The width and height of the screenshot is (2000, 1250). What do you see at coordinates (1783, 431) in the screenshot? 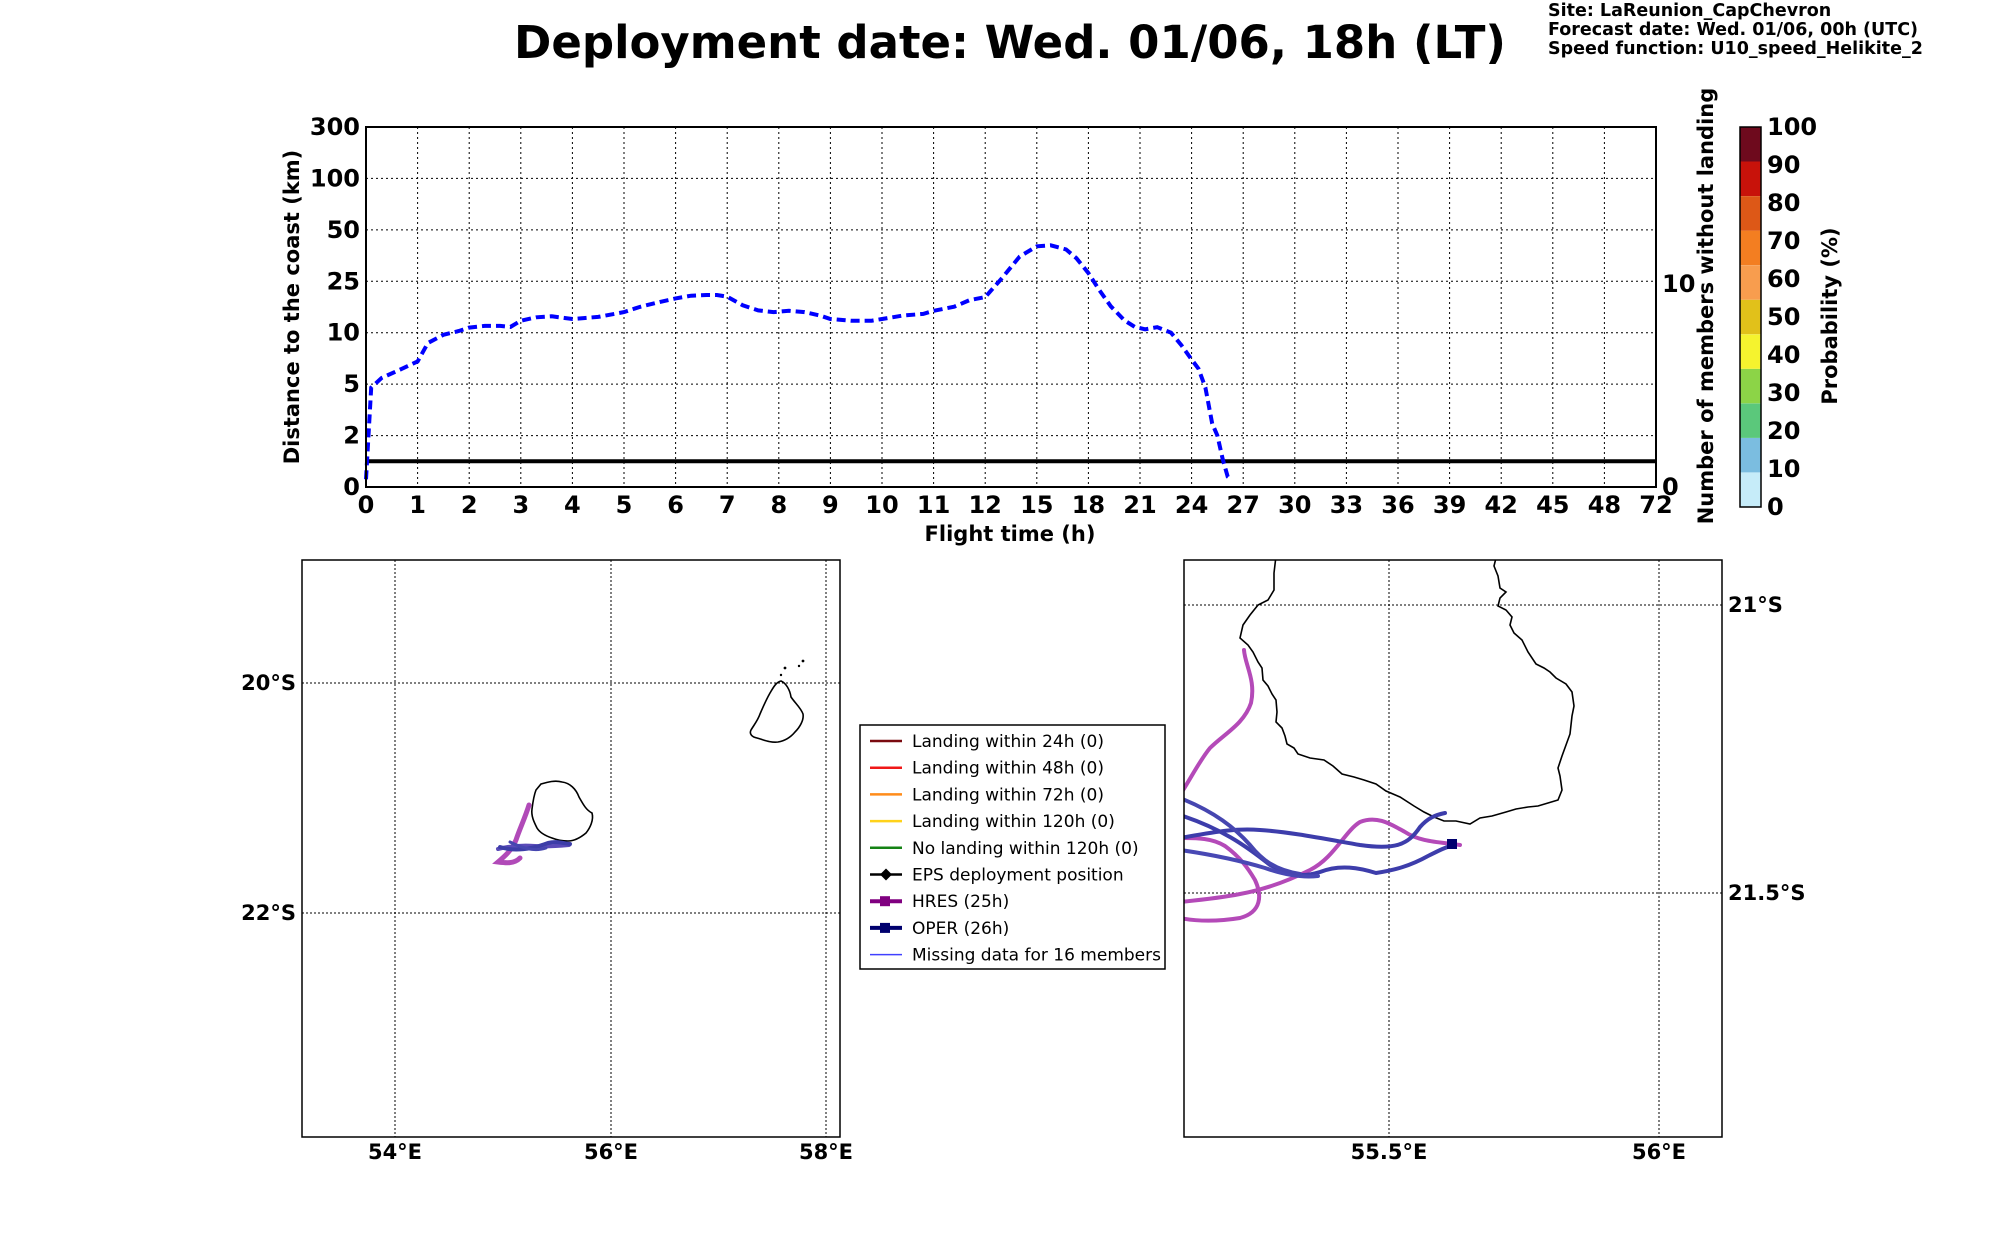
I see `colorbar-tick-label: 20` at bounding box center [1783, 431].